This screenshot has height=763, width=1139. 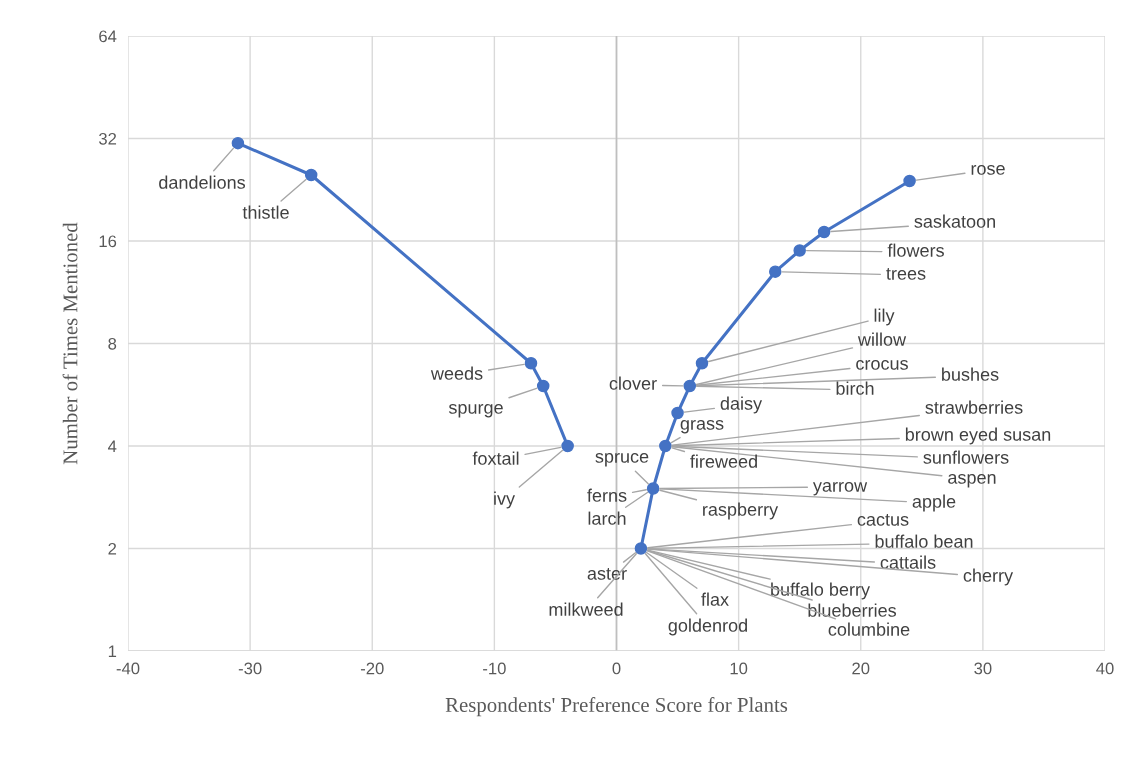 What do you see at coordinates (633, 383) in the screenshot?
I see `annotation: clover` at bounding box center [633, 383].